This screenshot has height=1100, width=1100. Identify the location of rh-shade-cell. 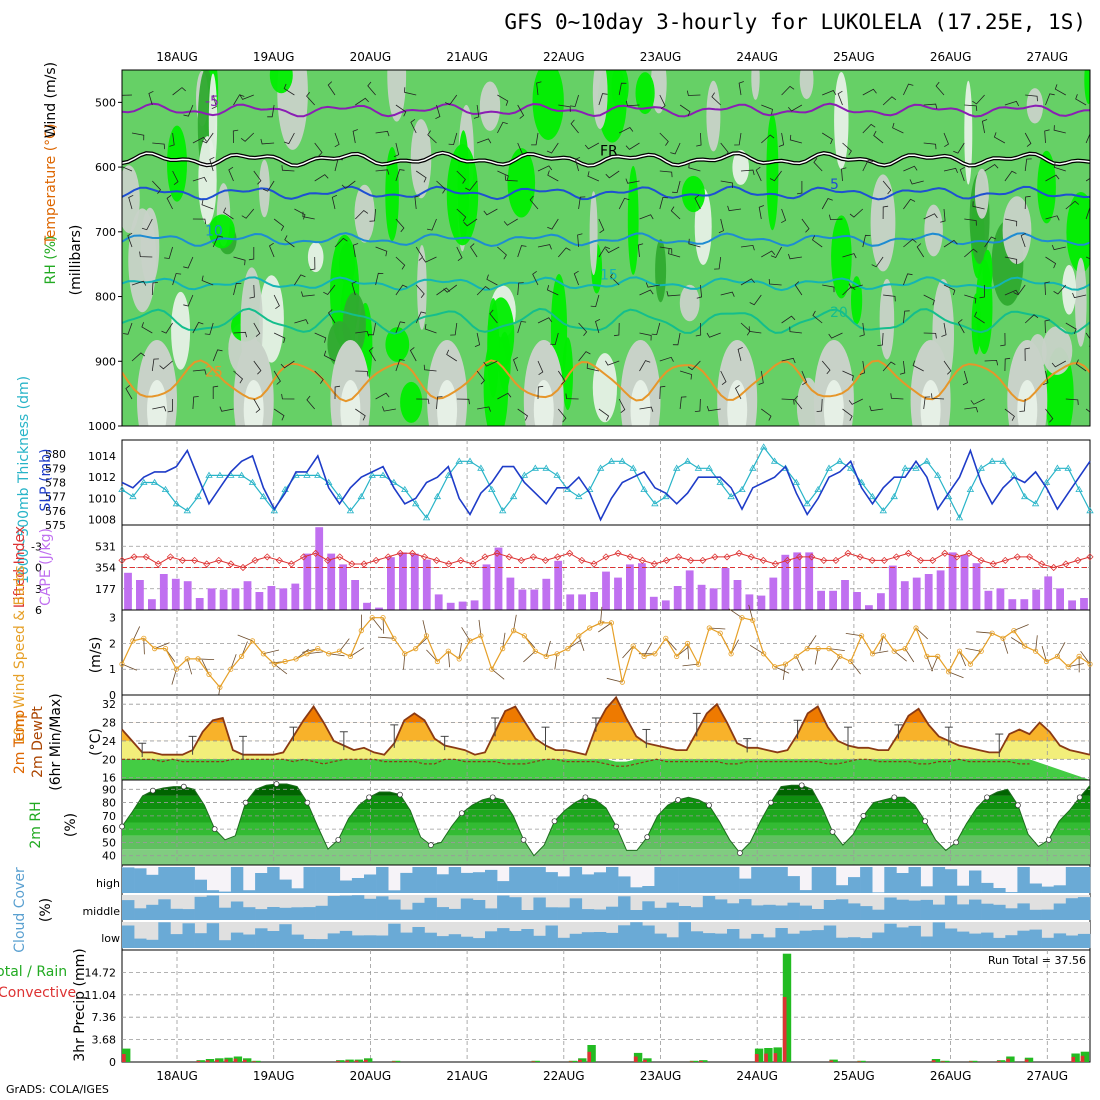
(543, 403).